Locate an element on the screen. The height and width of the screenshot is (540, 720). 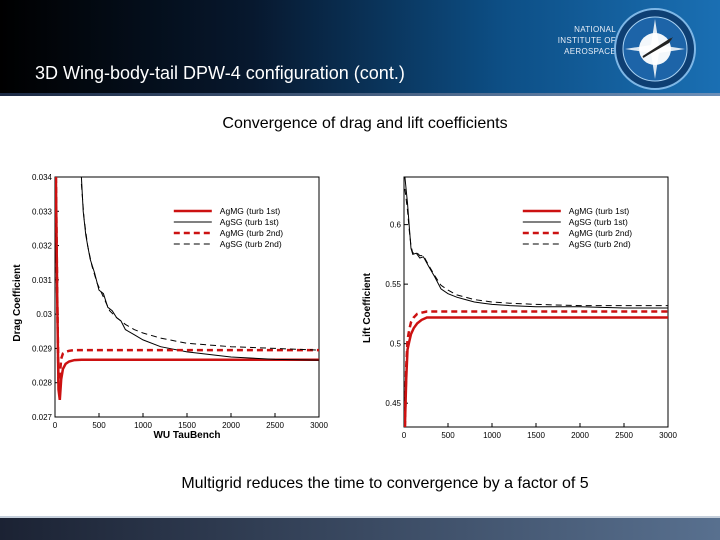
logo-line-1: NATIONAL is located at coordinates (595, 29).